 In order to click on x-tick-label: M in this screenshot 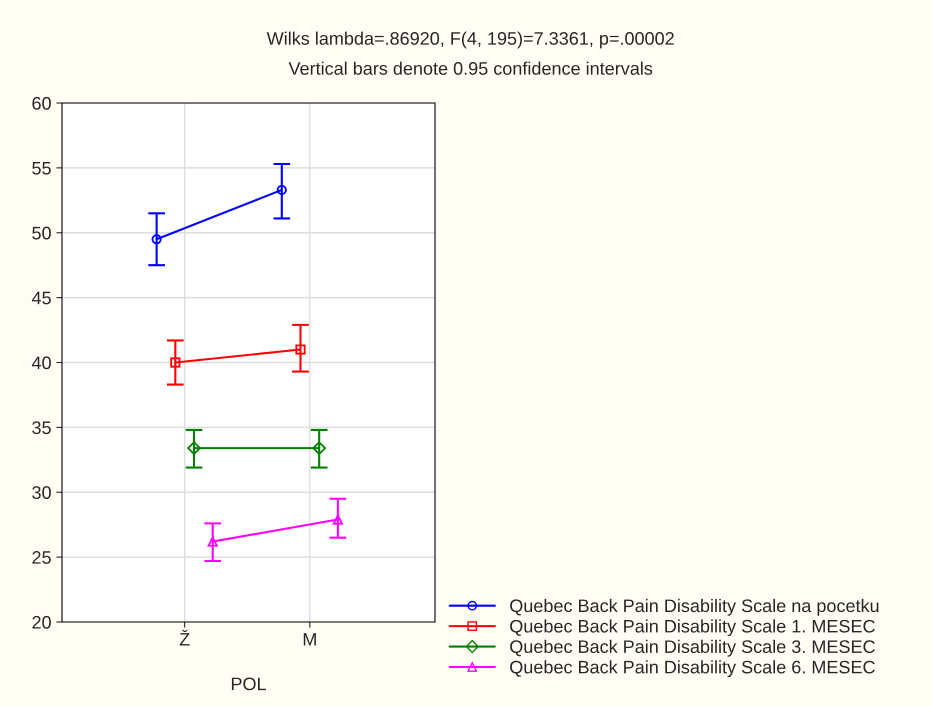, I will do `click(310, 639)`.